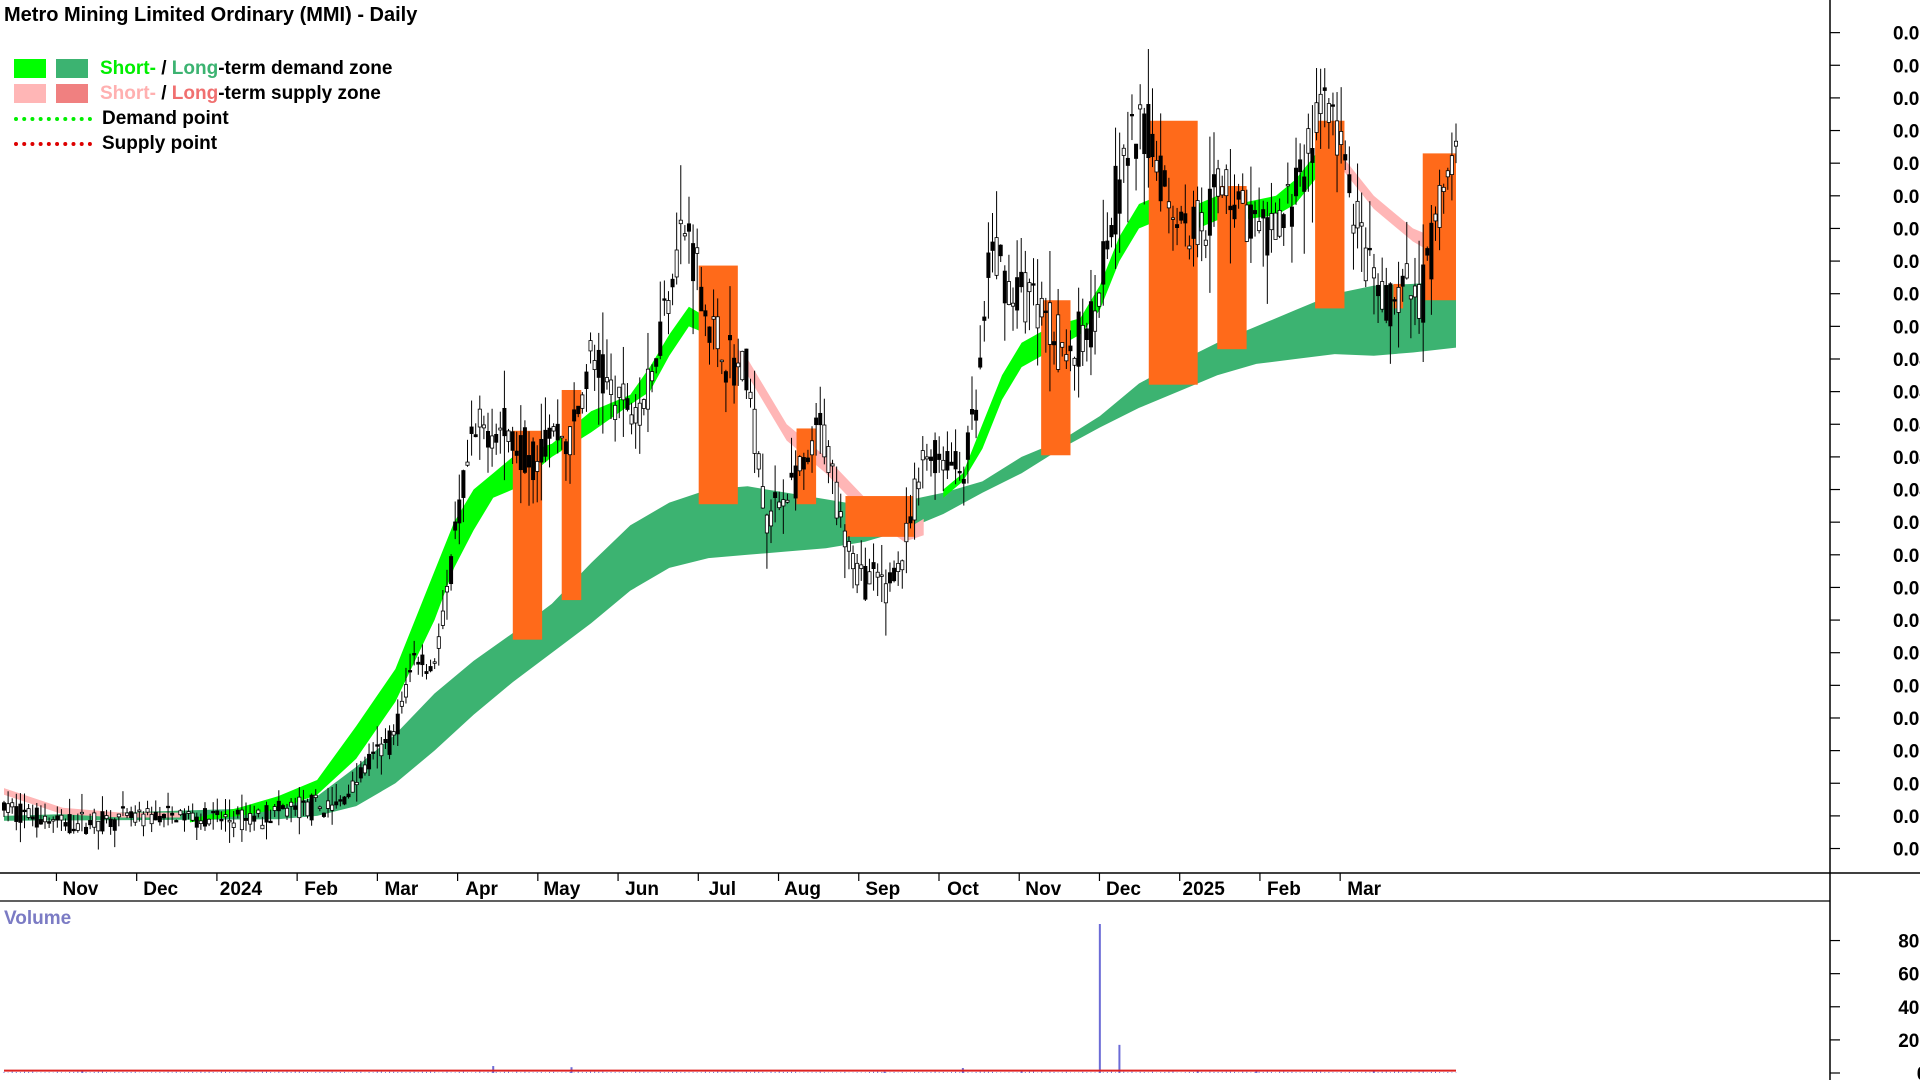 The image size is (1920, 1085). What do you see at coordinates (241, 889) in the screenshot?
I see `month-tick-label: 2024` at bounding box center [241, 889].